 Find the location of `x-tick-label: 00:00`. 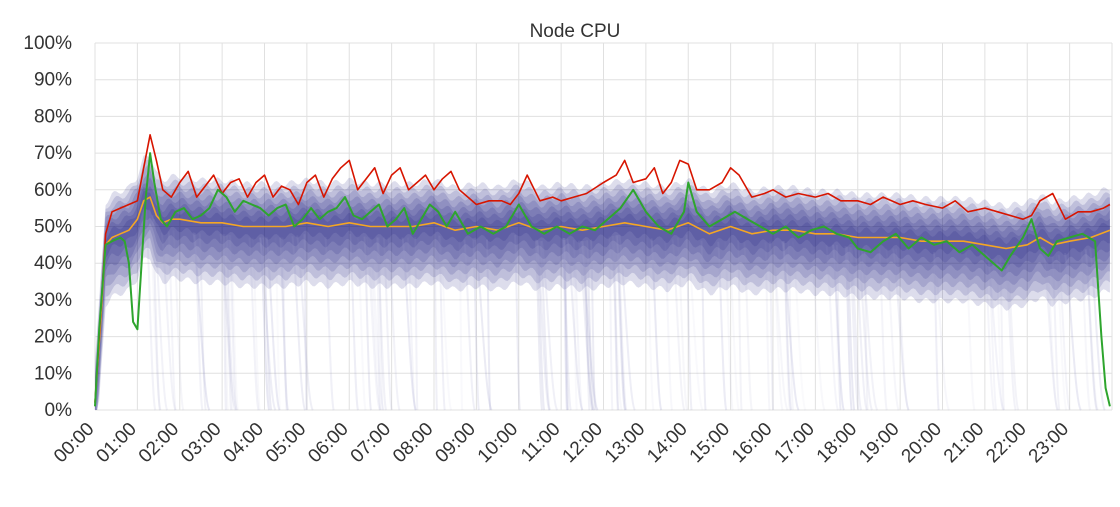

x-tick-label: 00:00 is located at coordinates (74, 443).